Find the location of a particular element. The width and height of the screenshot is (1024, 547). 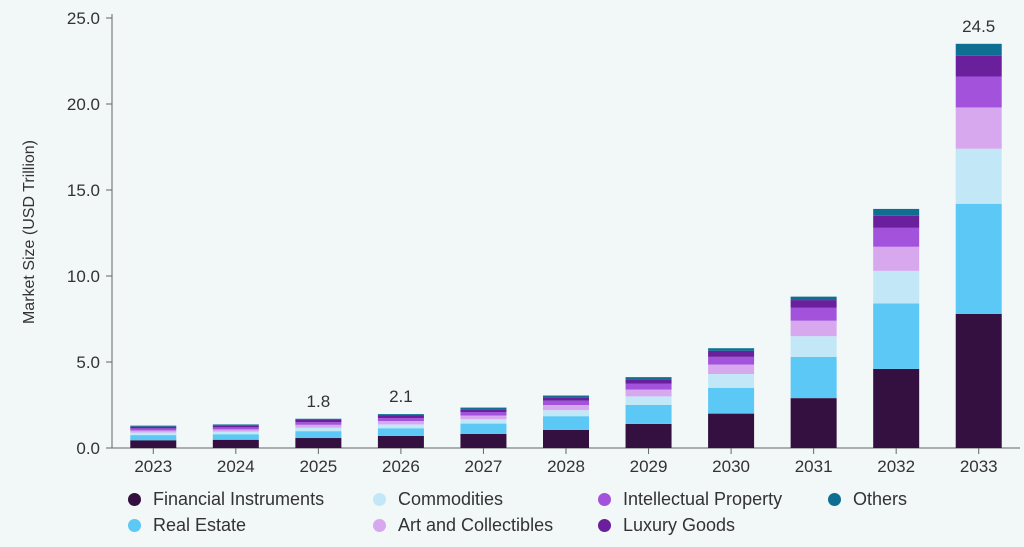

data-label: 1.8 is located at coordinates (319, 401).